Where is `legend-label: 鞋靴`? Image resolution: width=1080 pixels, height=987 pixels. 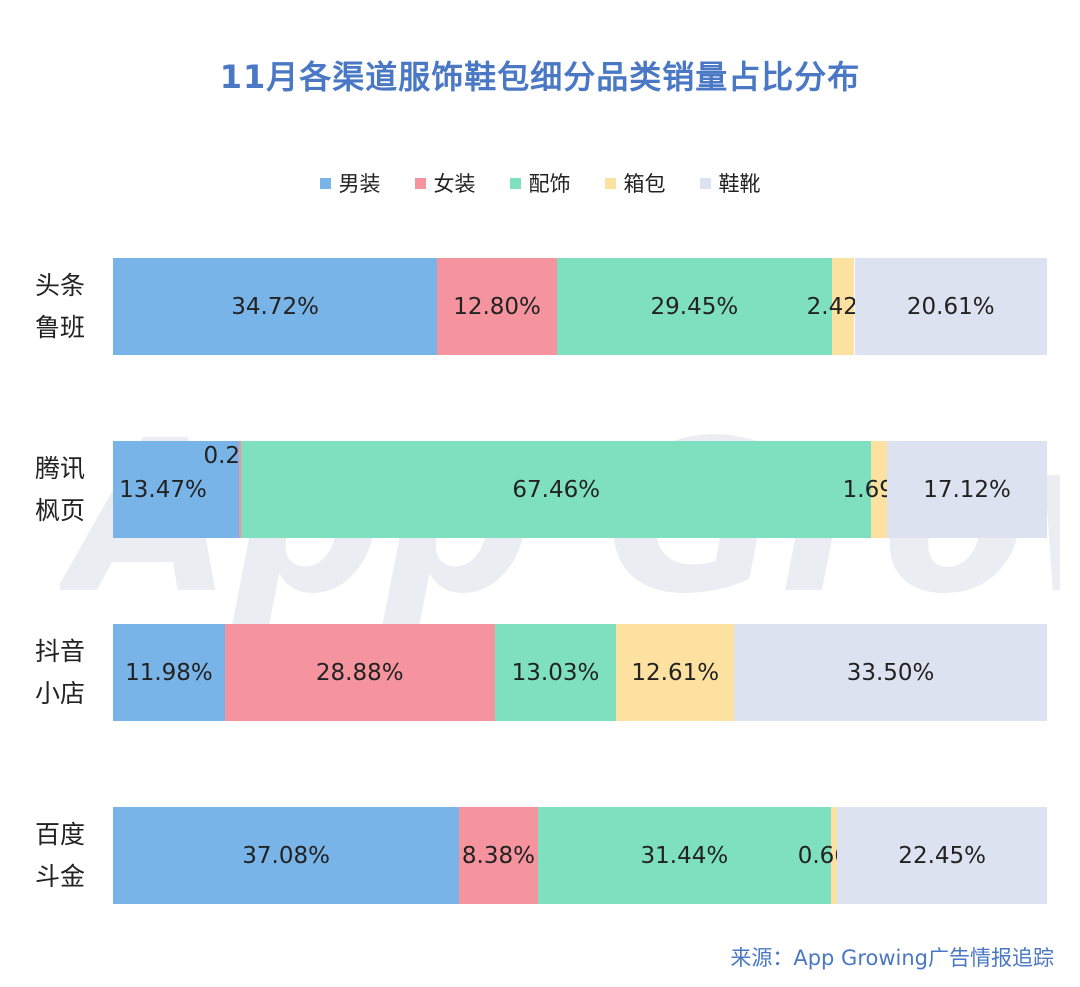 legend-label: 鞋靴 is located at coordinates (739, 184).